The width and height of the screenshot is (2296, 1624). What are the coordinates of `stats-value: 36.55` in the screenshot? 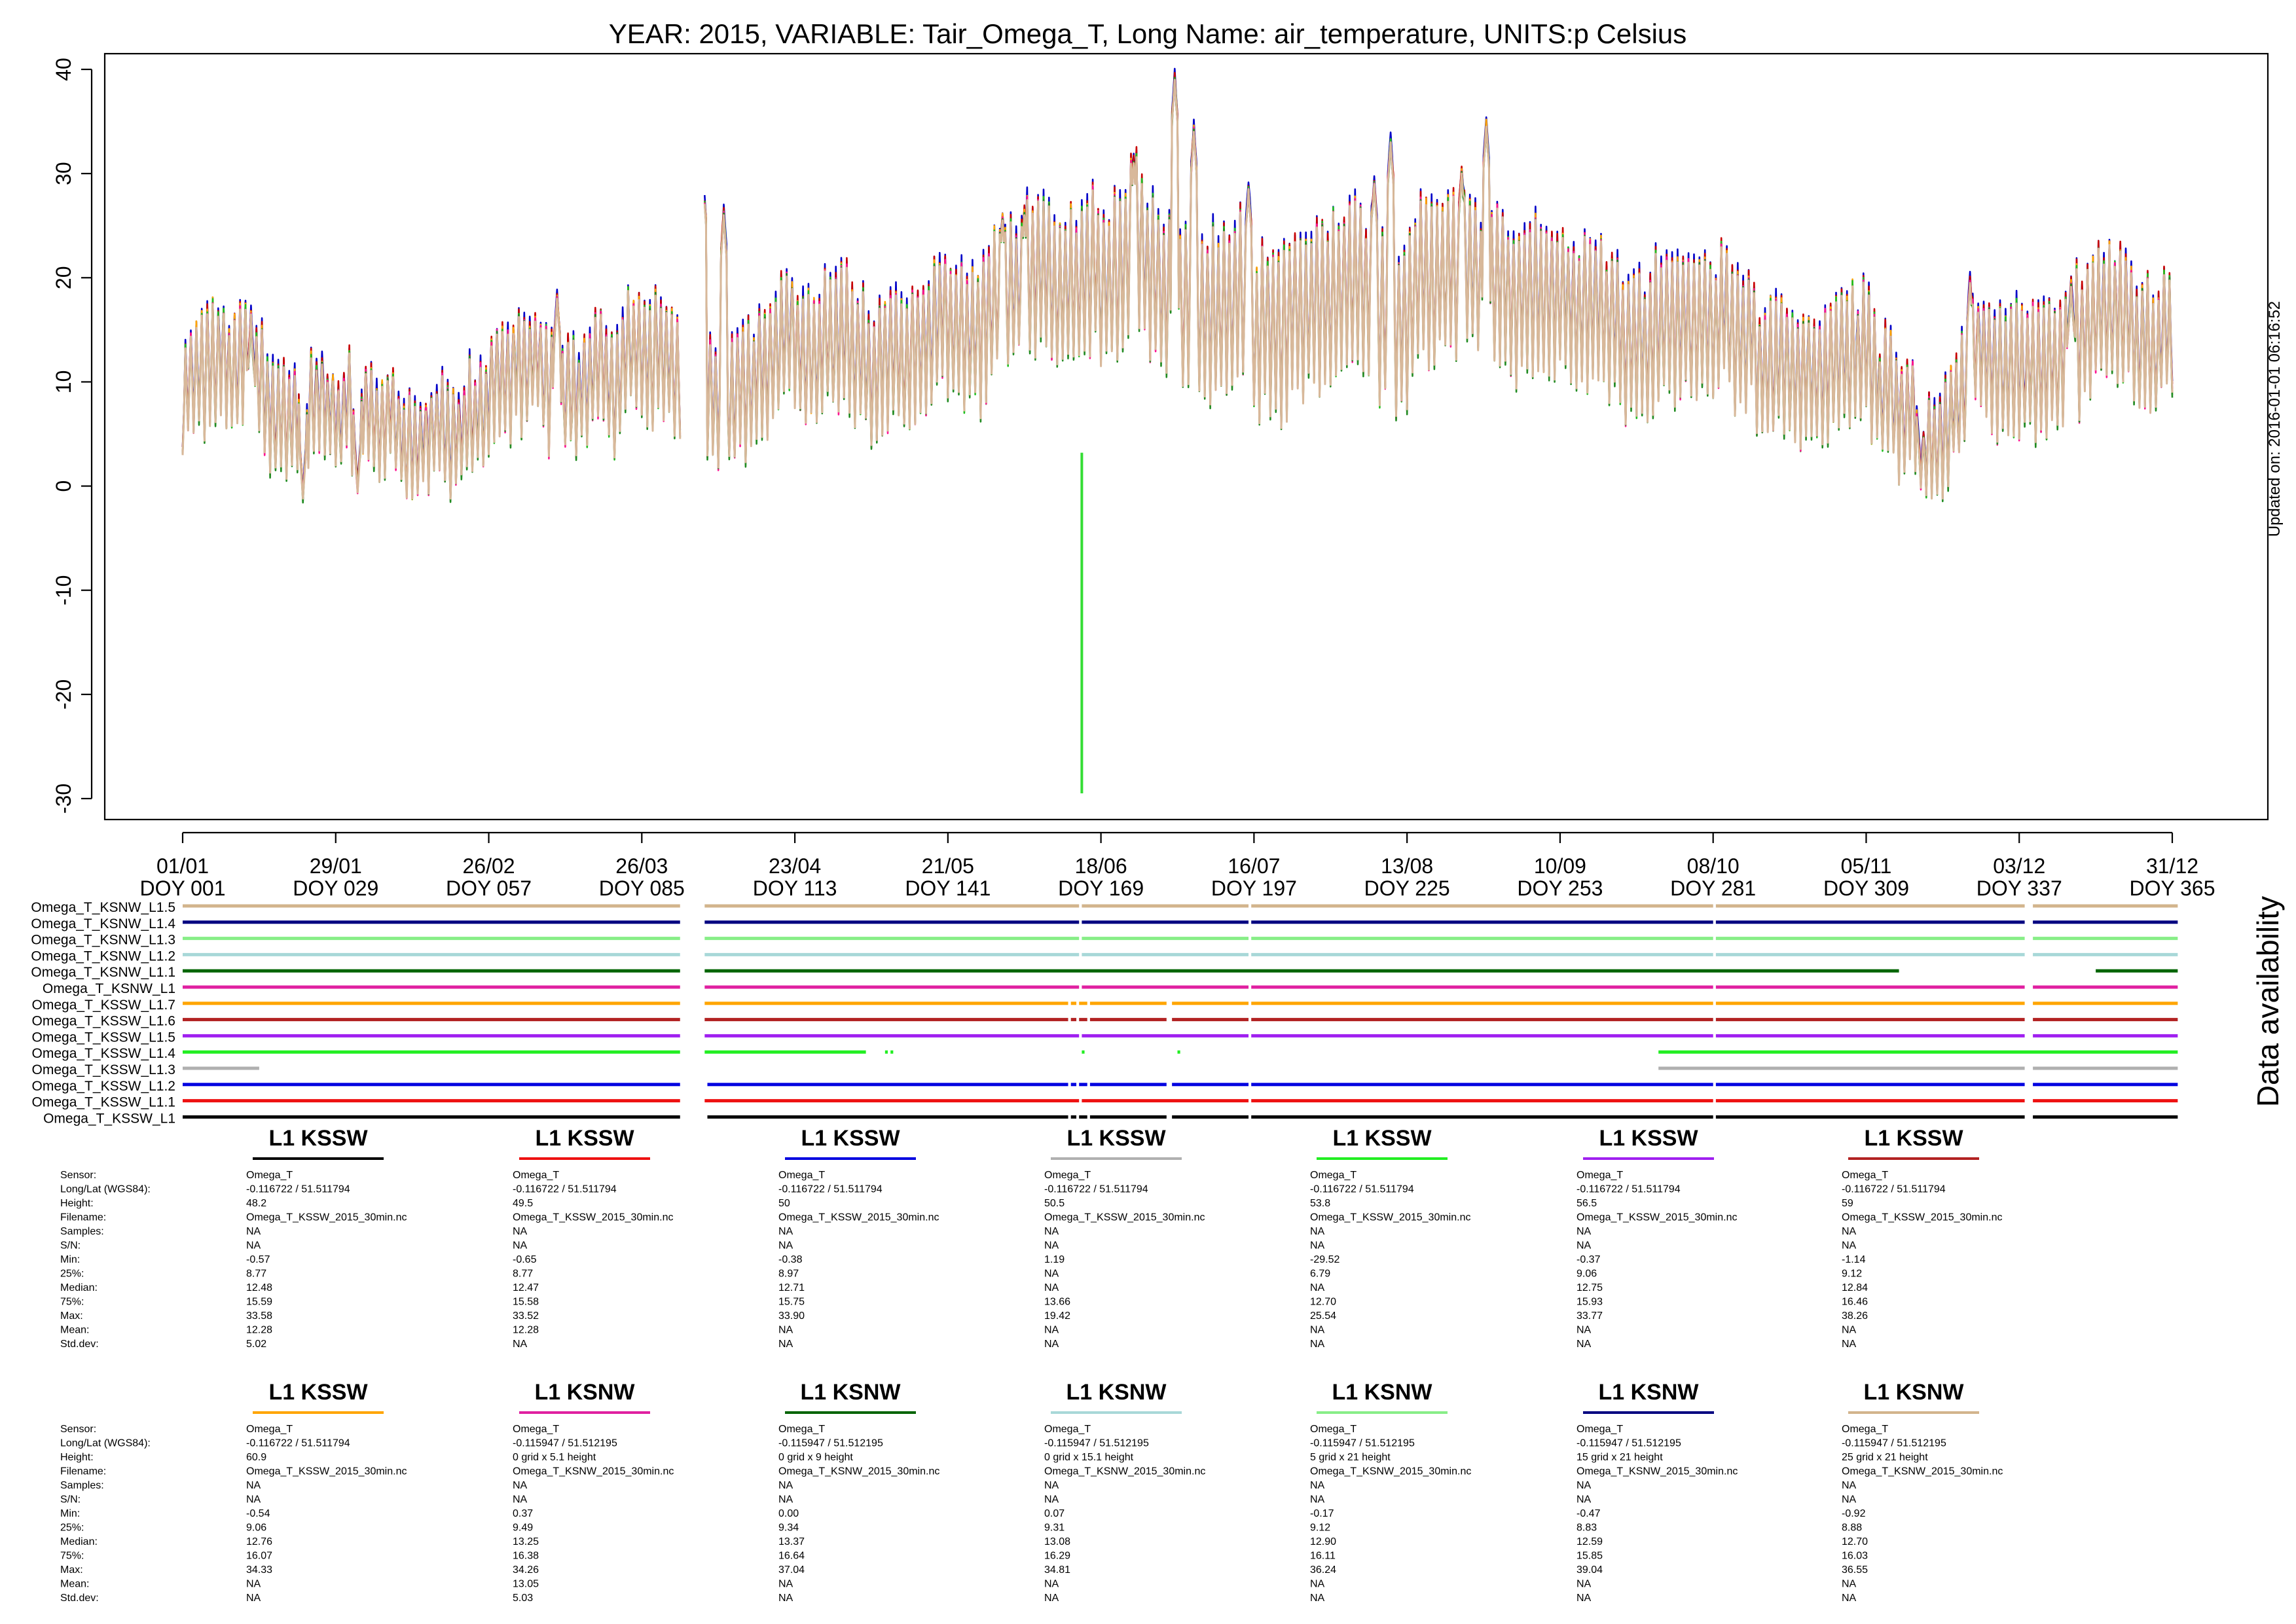 It's located at (1855, 1570).